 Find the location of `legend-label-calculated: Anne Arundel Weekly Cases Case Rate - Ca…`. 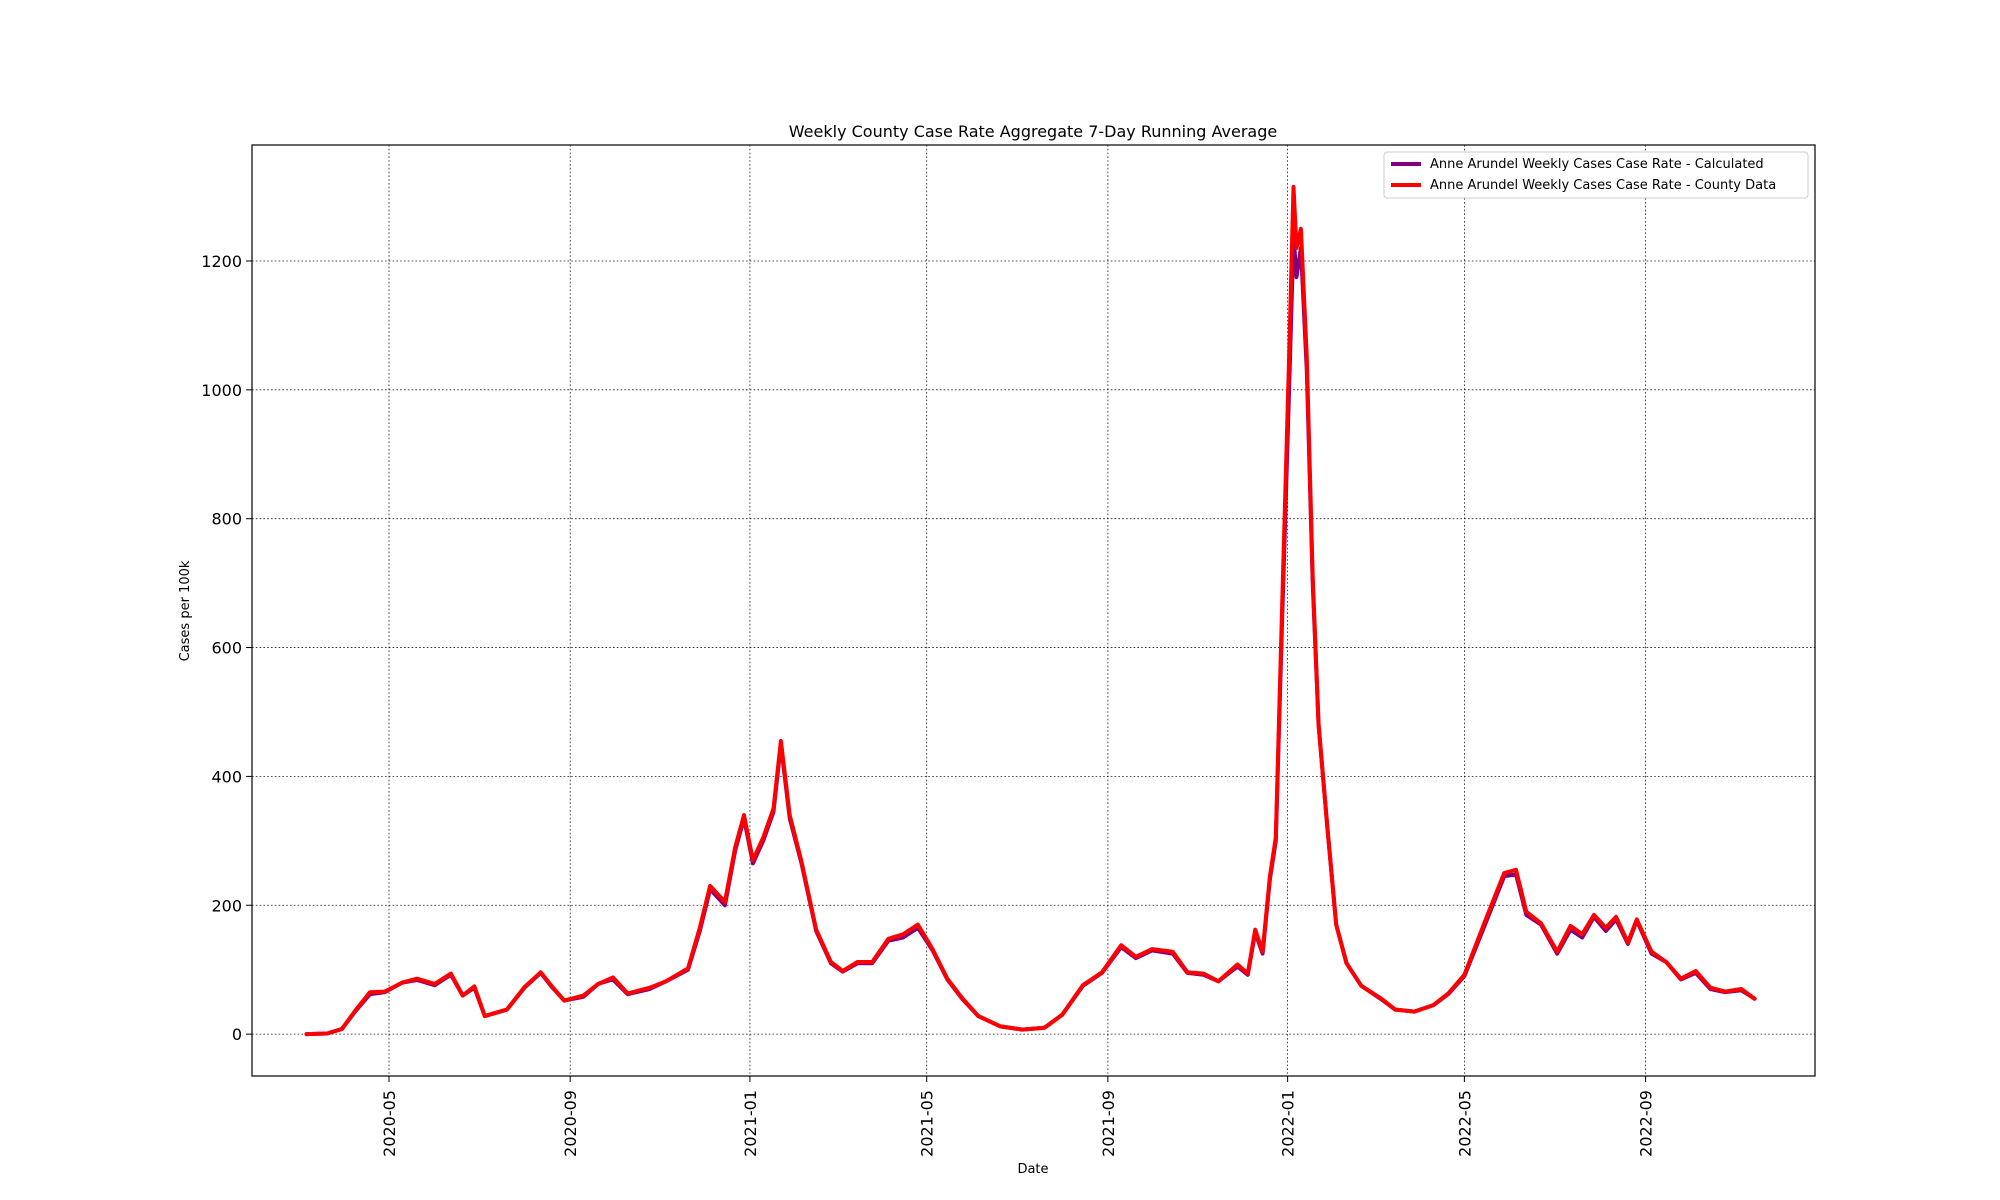

legend-label-calculated: Anne Arundel Weekly Cases Case Rate - Ca… is located at coordinates (1597, 164).